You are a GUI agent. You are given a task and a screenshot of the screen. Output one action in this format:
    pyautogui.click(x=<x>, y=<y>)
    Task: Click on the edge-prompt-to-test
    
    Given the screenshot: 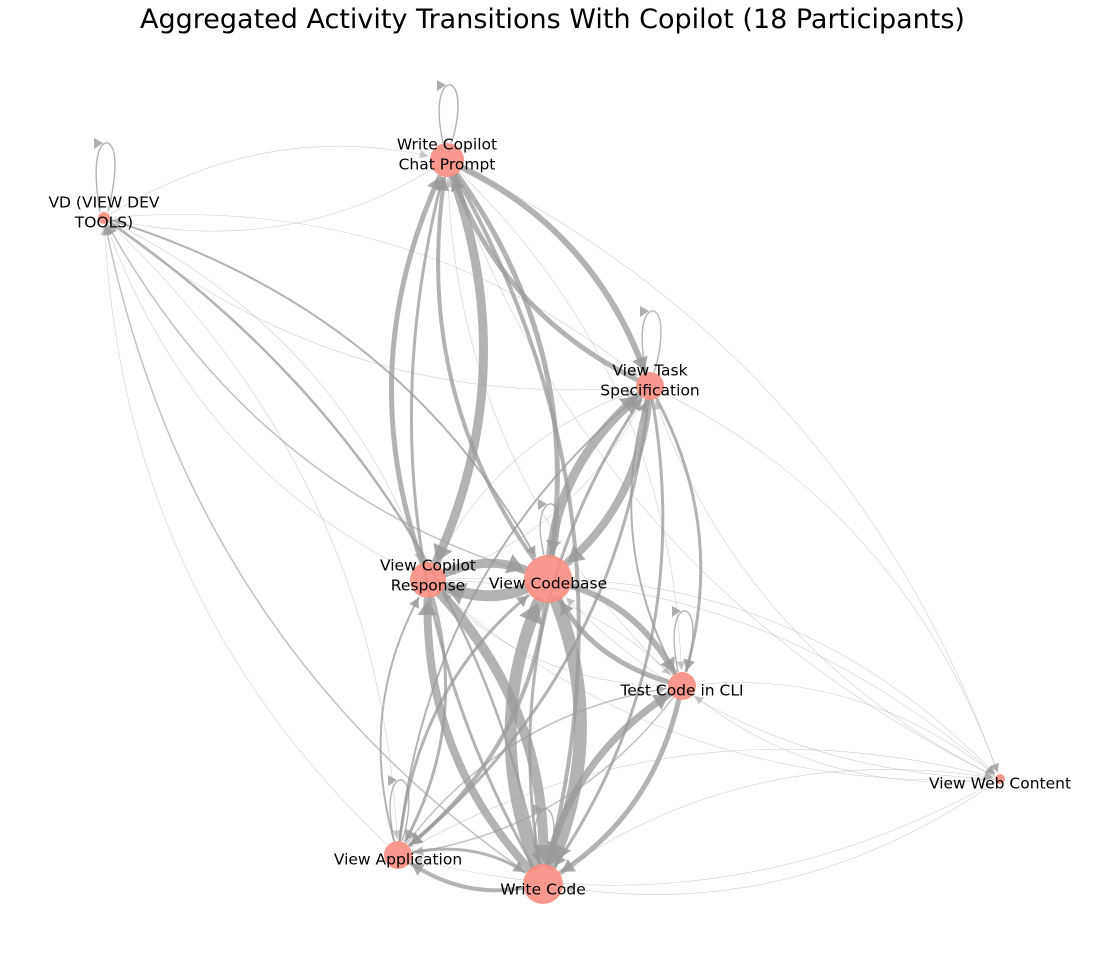 What is the action you would take?
    pyautogui.click(x=572, y=421)
    